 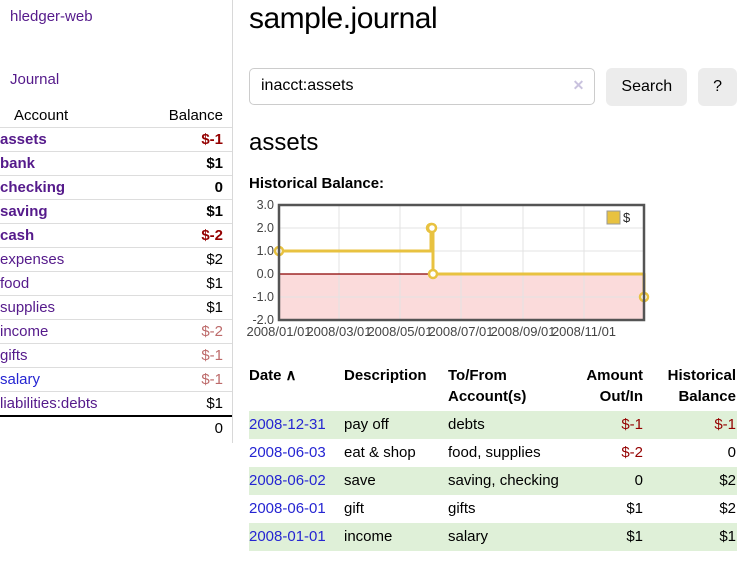 What do you see at coordinates (368, 536) in the screenshot?
I see `transaction-description: income` at bounding box center [368, 536].